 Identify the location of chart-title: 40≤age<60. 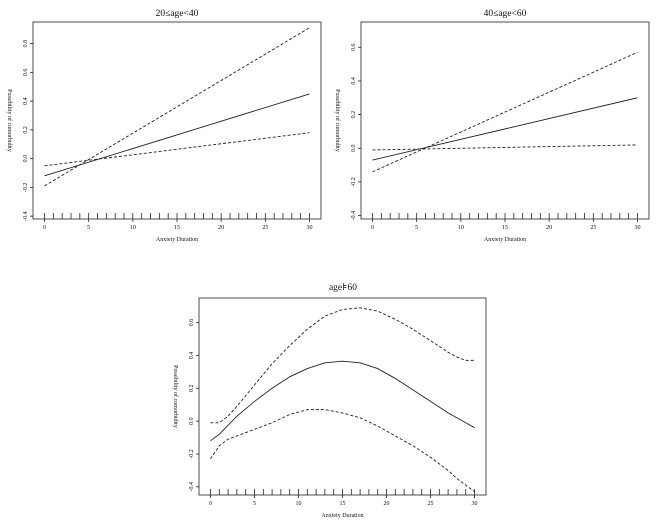
(505, 14).